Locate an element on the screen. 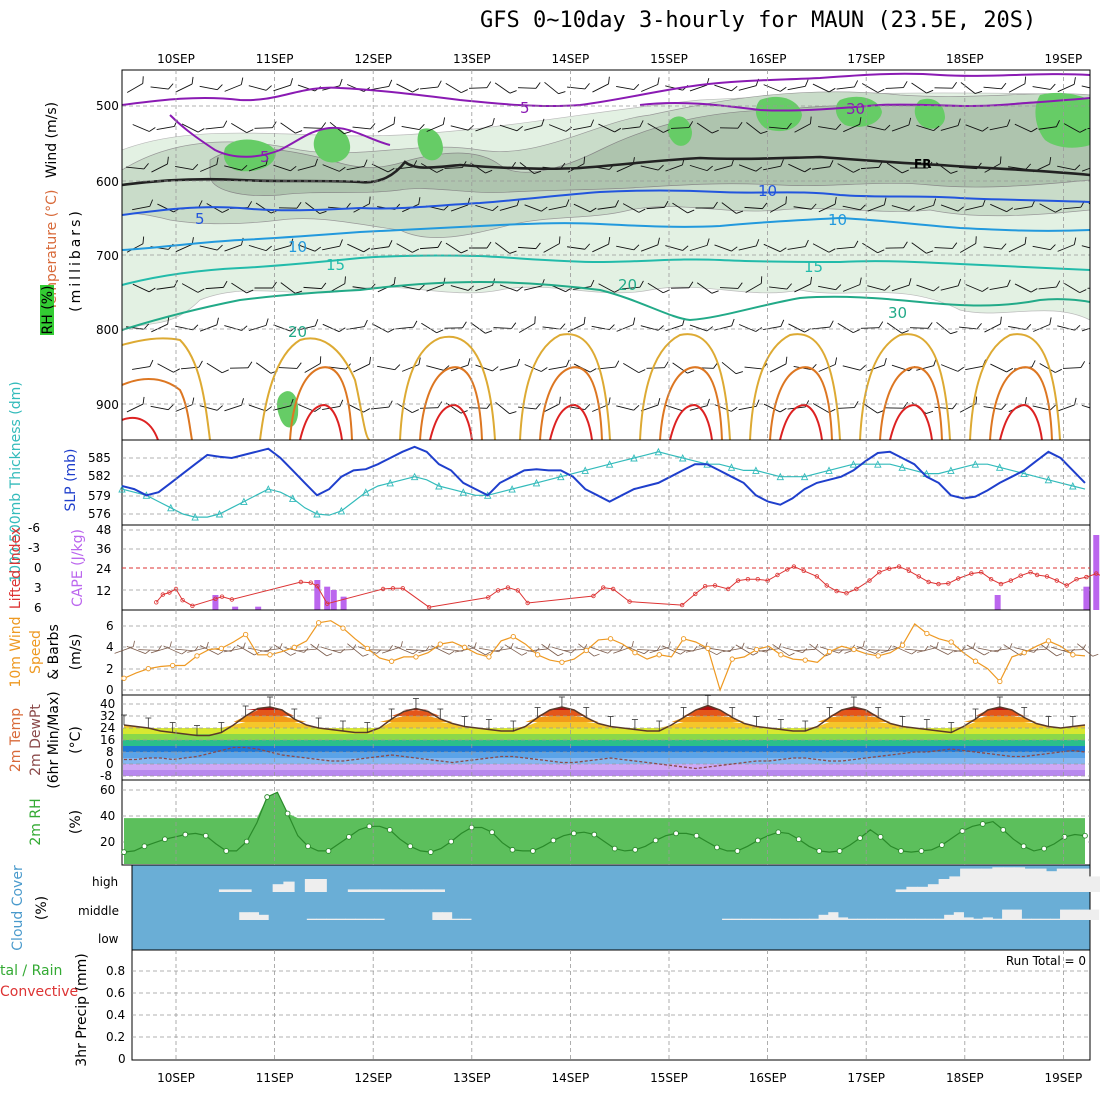 This screenshot has height=1100, width=1100. rh-series is located at coordinates (604, 822).